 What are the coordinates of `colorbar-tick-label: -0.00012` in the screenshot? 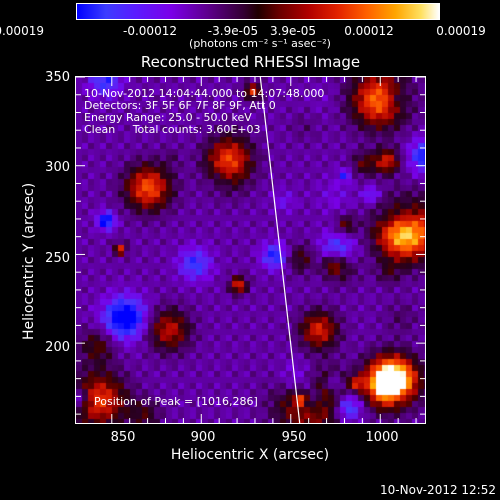 It's located at (150, 31).